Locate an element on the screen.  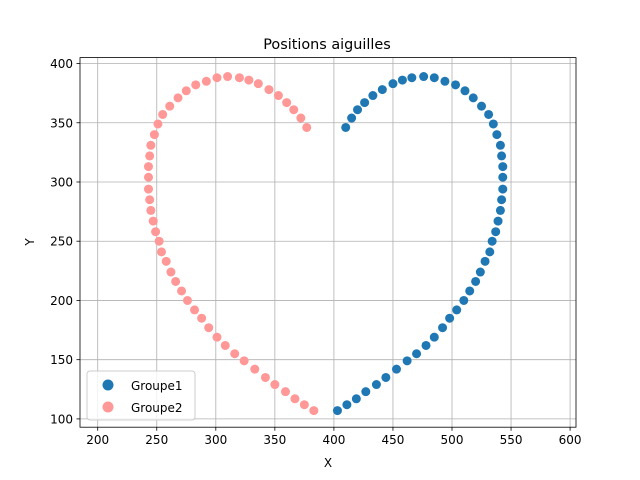
x-tick-label: 500 is located at coordinates (452, 440).